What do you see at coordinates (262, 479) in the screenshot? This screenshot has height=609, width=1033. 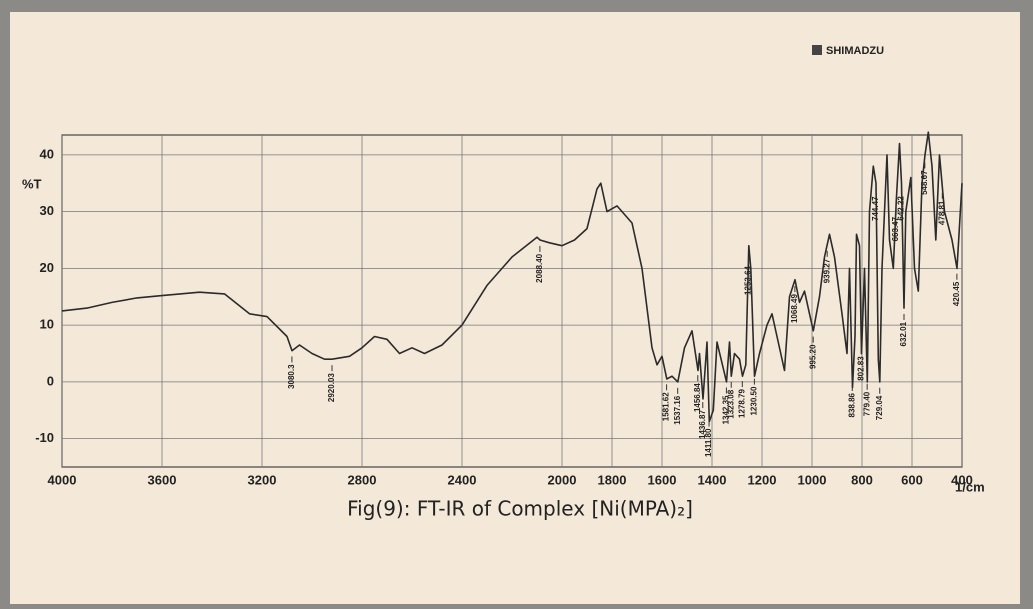 I see `x-tick-label: 3200` at bounding box center [262, 479].